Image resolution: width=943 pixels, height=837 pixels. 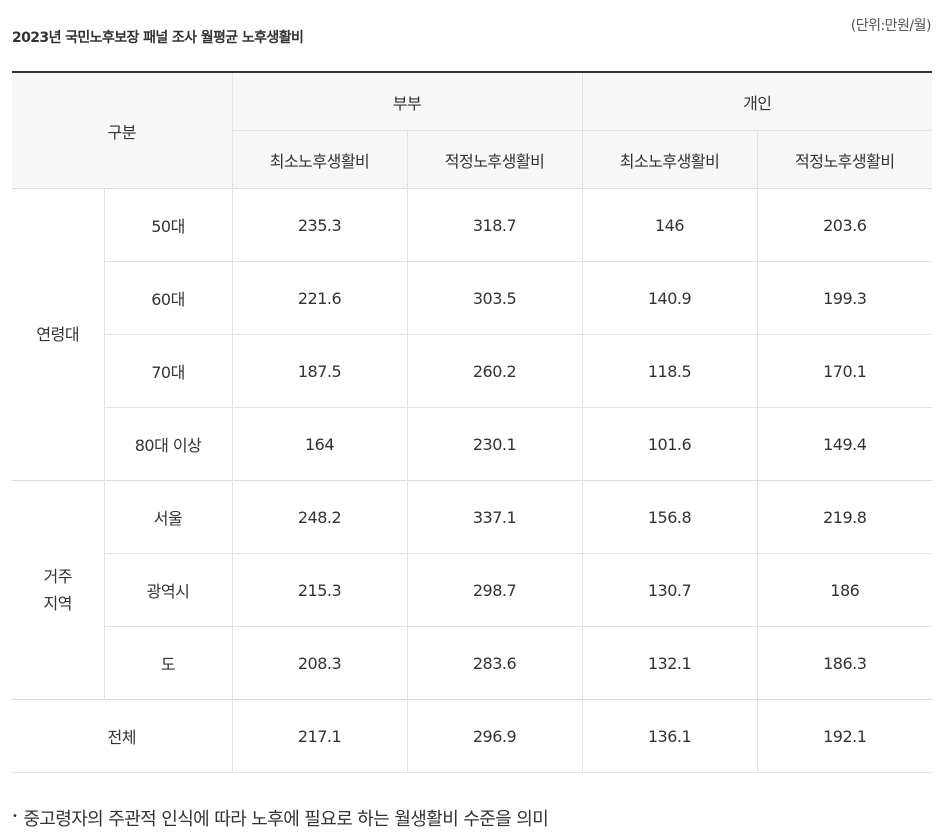 I want to click on table-row: 광역시 215.3 298.7 130.7 186, so click(x=472, y=590).